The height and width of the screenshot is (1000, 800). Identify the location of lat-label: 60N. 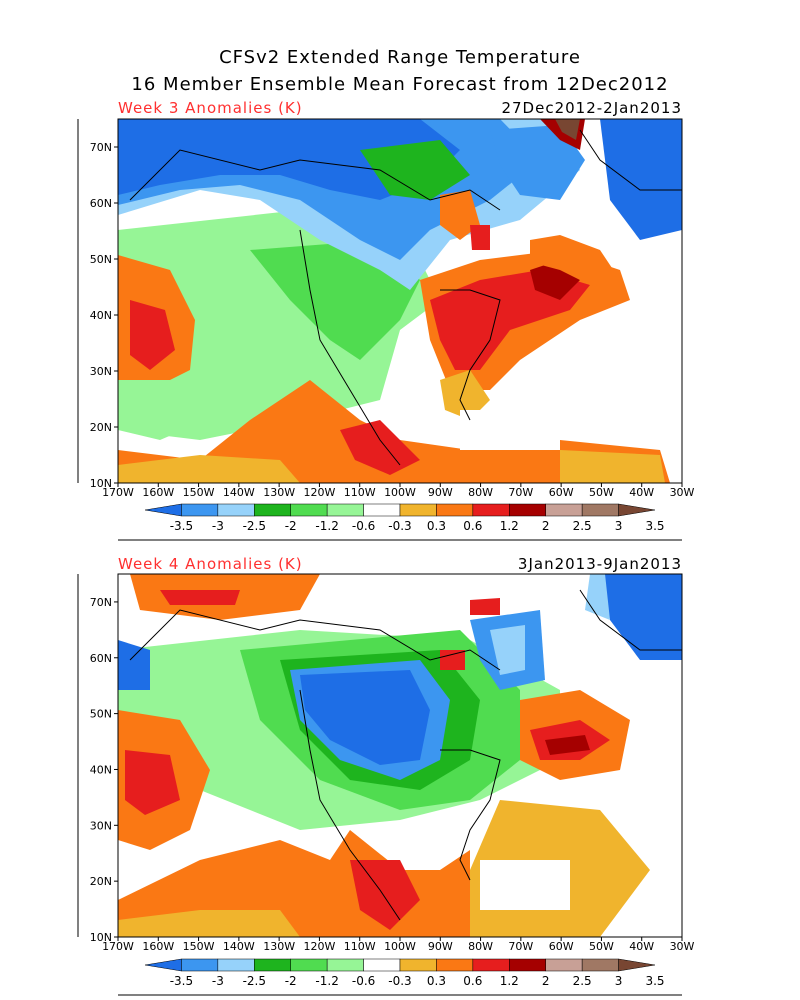
(101, 658).